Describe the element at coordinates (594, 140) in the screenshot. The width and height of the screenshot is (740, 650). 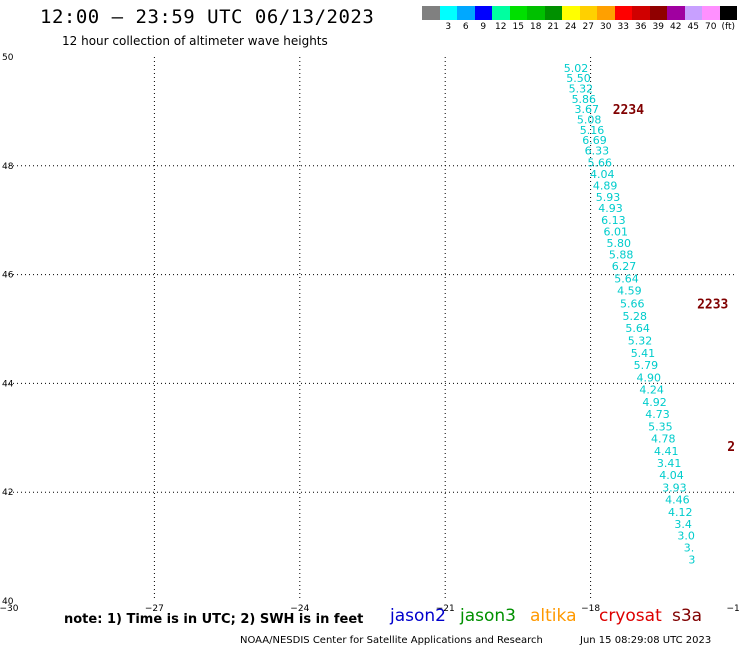
I see `wave-height-value: 6.69` at that location.